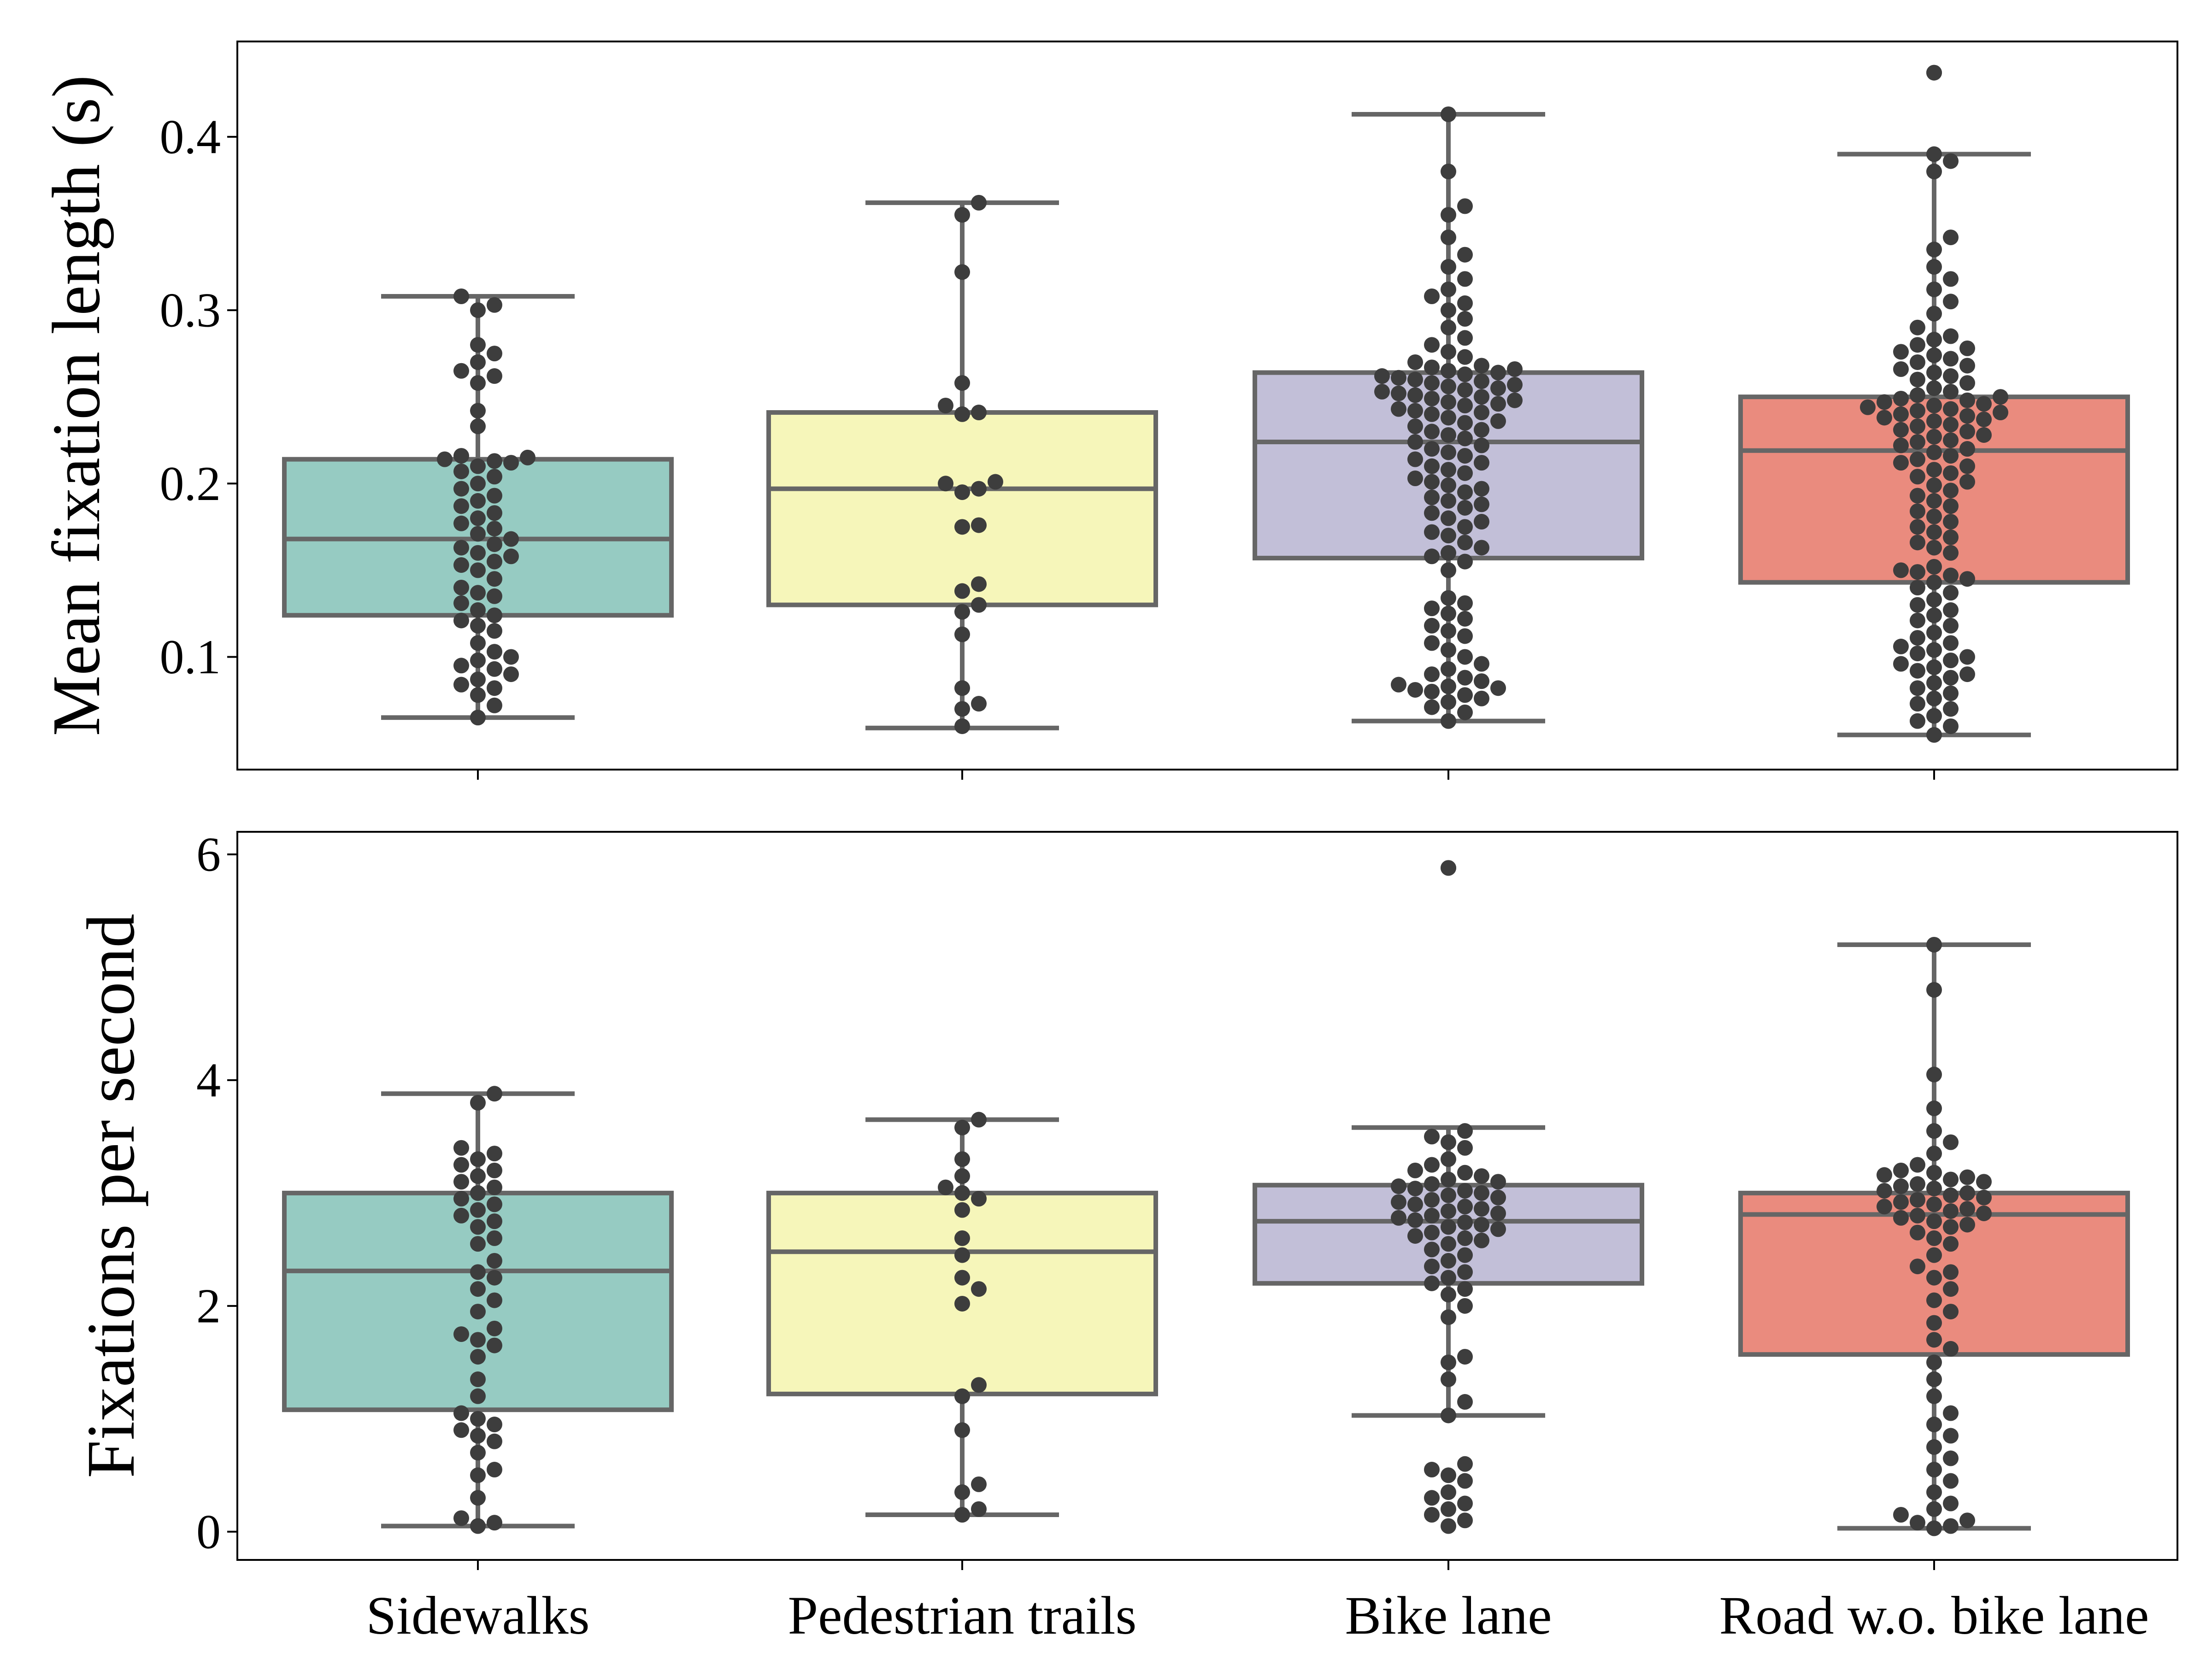 The height and width of the screenshot is (1659, 2212). I want to click on y-tick-label-top-2: 0.3, so click(190, 310).